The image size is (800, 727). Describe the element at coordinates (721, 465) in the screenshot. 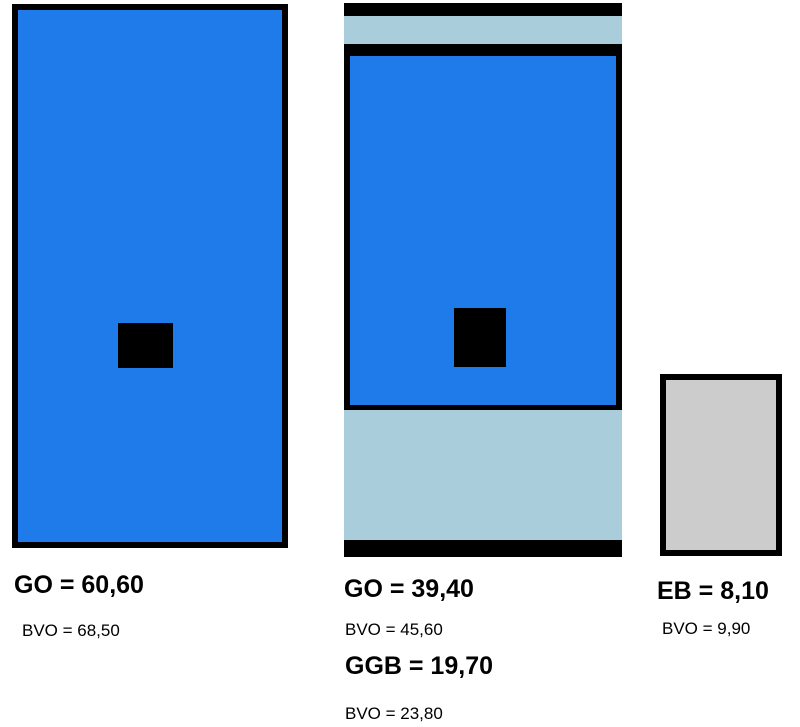

I see `diagram-3-storage-area` at that location.